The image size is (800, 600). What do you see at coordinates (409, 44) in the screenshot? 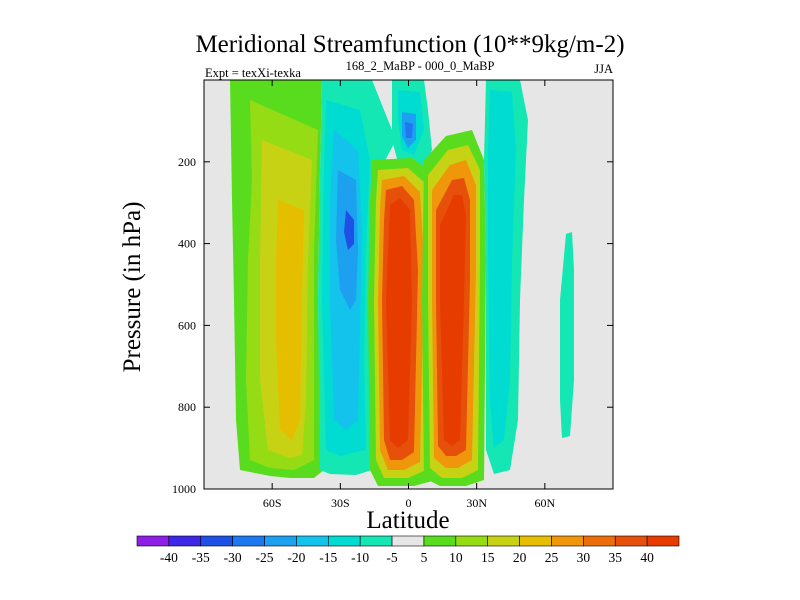
I see `chart-title: Meridional Streamfunction (10**9kg/m-2)` at bounding box center [409, 44].